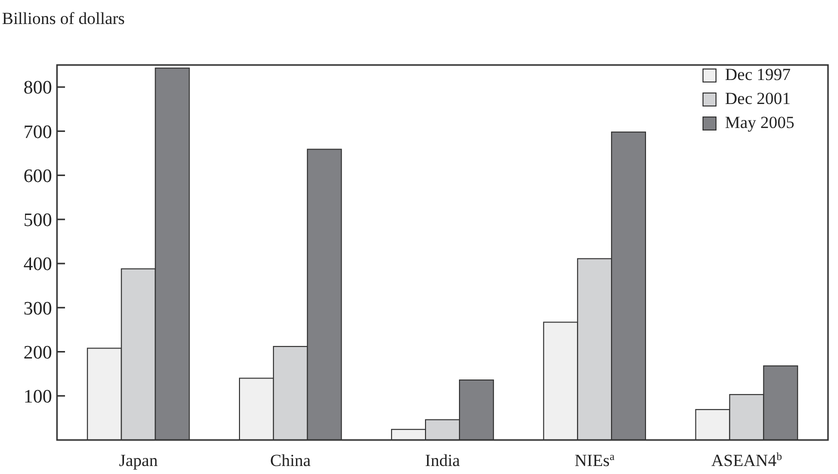  Describe the element at coordinates (758, 74) in the screenshot. I see `legend-label: Dec 1997` at that location.